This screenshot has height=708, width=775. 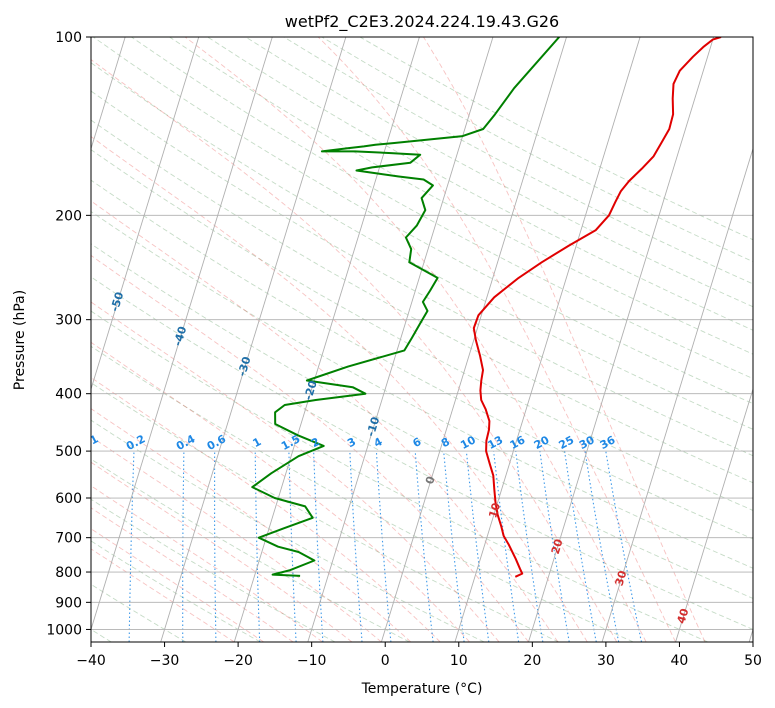 I want to click on y-tick-label: 500, so click(x=68, y=452).